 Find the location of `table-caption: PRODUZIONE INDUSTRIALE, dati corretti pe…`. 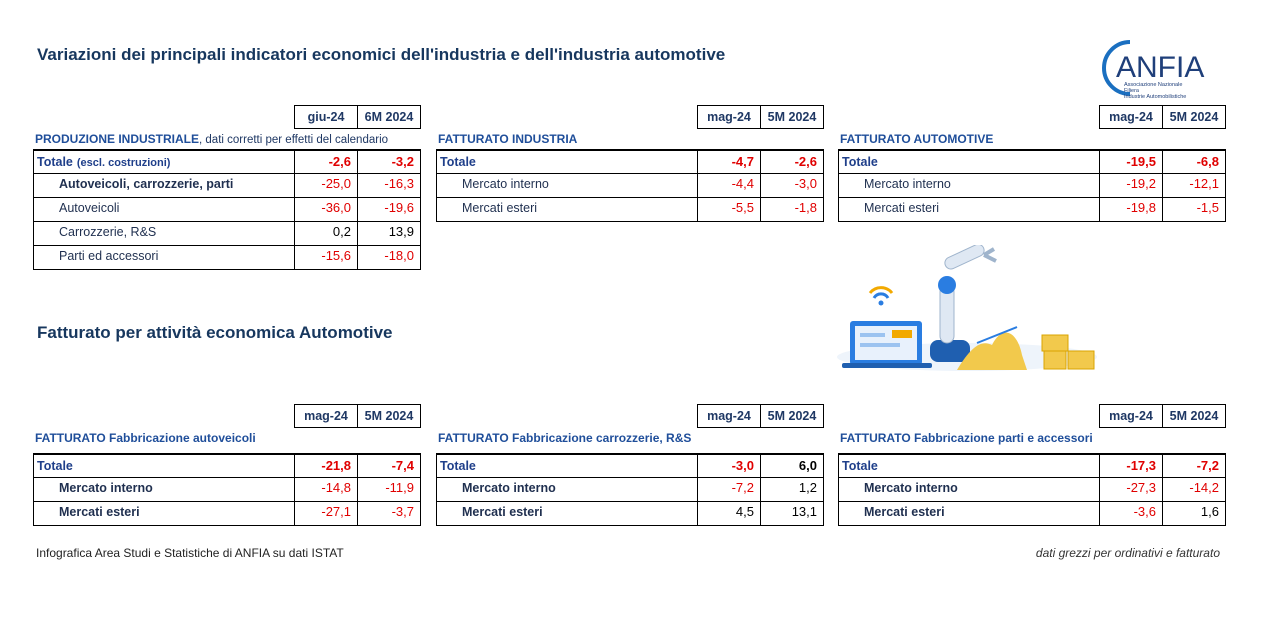

table-caption: PRODUZIONE INDUSTRIALE, dati corretti pe… is located at coordinates (228, 140).